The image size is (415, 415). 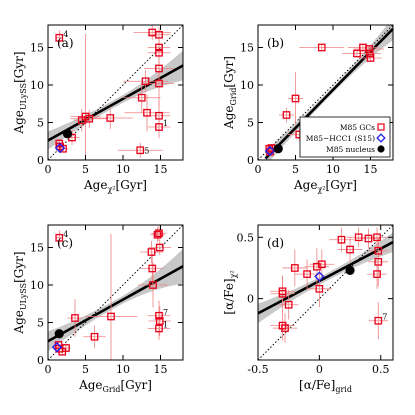 I want to click on gc-point-label: 1, so click(x=165, y=325).